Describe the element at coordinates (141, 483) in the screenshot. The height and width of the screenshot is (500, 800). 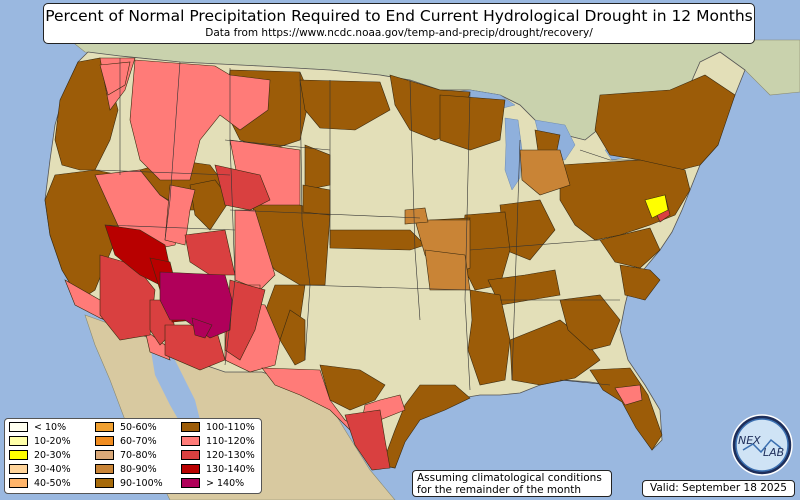
I see `legend-label: 90-100%` at that location.